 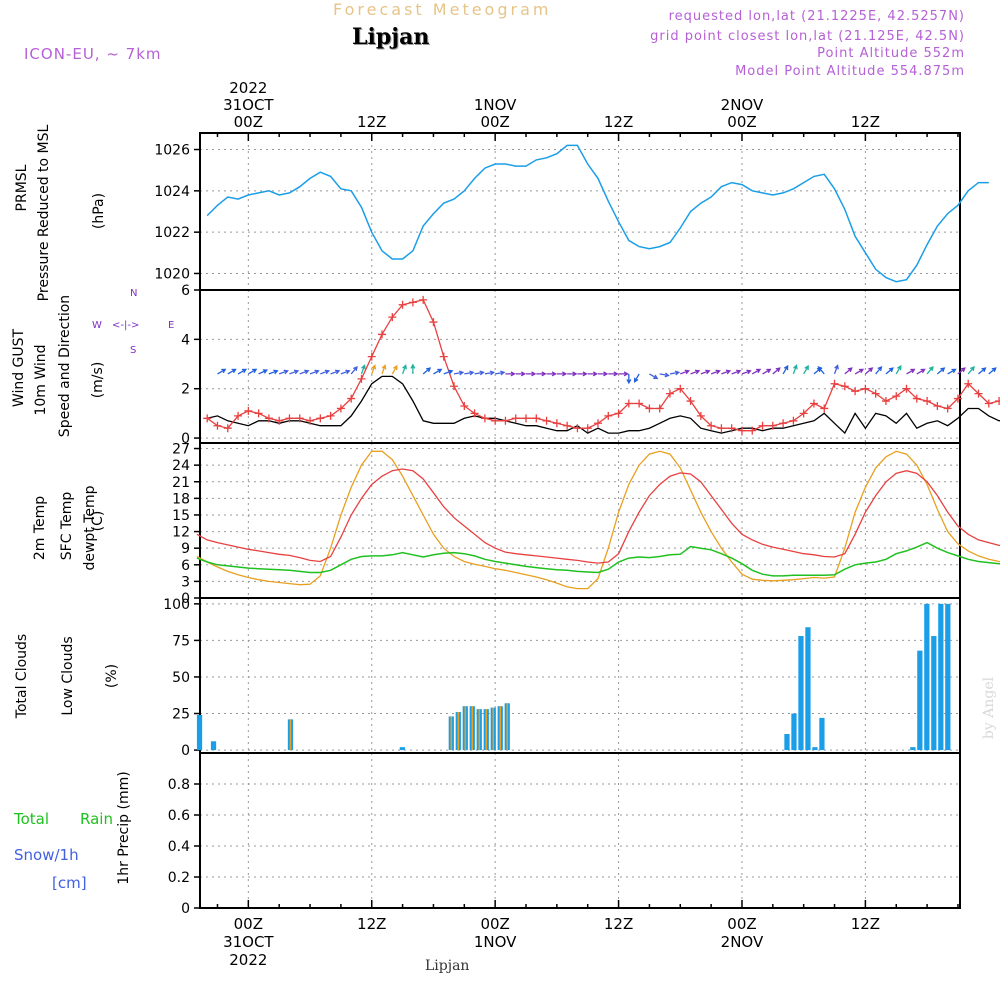 What do you see at coordinates (181, 641) in the screenshot?
I see `ytick-label: 75` at bounding box center [181, 641].